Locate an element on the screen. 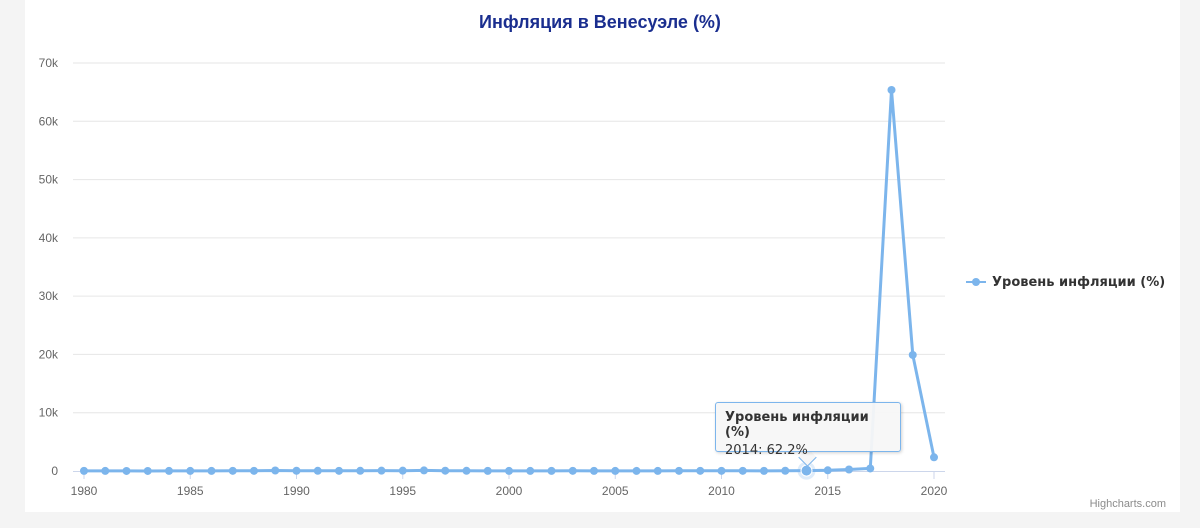  x-tick-label: 2020 is located at coordinates (934, 491).